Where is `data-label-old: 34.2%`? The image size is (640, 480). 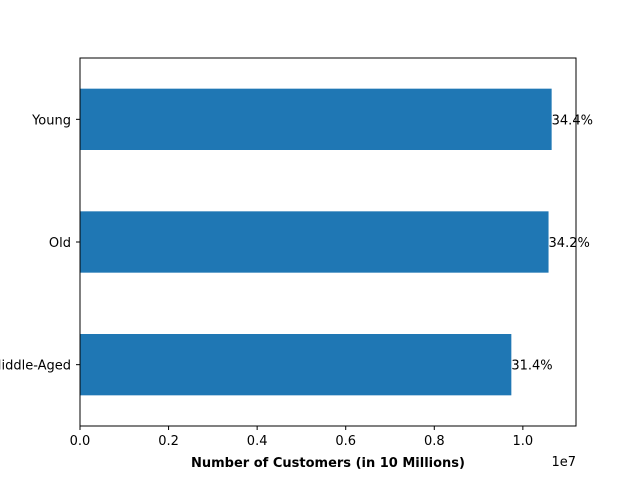
data-label-old: 34.2% is located at coordinates (569, 243).